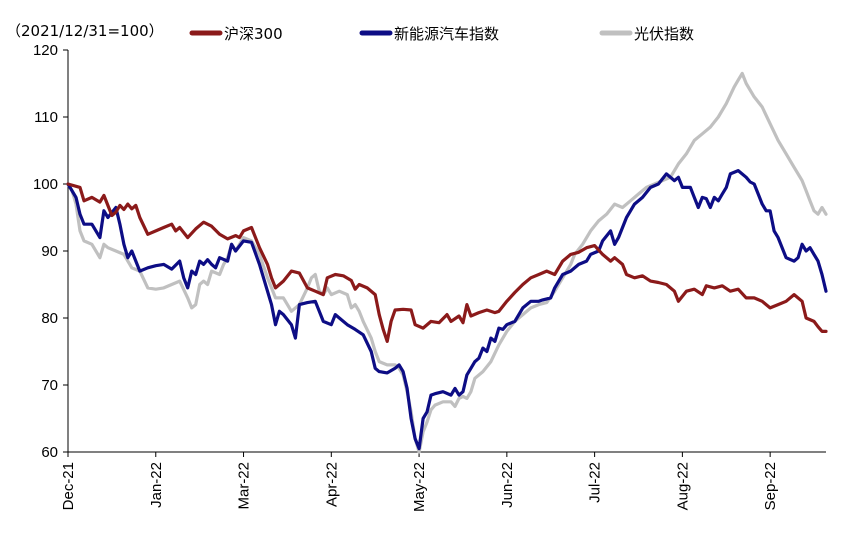  What do you see at coordinates (331, 484) in the screenshot?
I see `x-tick-label: Apr-22` at bounding box center [331, 484].